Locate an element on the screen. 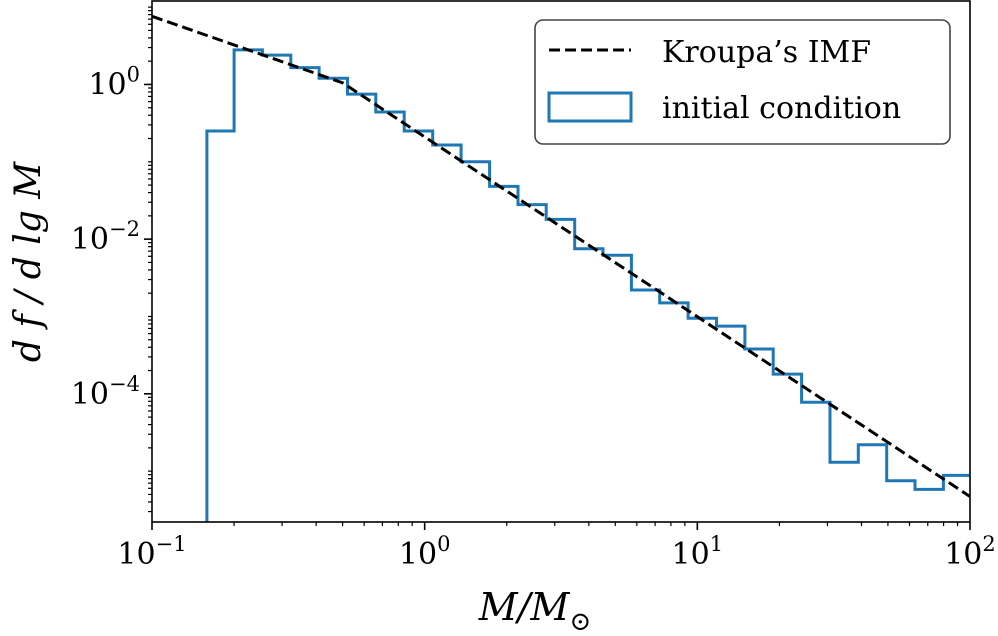 The image size is (998, 636). y-tick-label: 10⁻⁴ is located at coordinates (105, 392).